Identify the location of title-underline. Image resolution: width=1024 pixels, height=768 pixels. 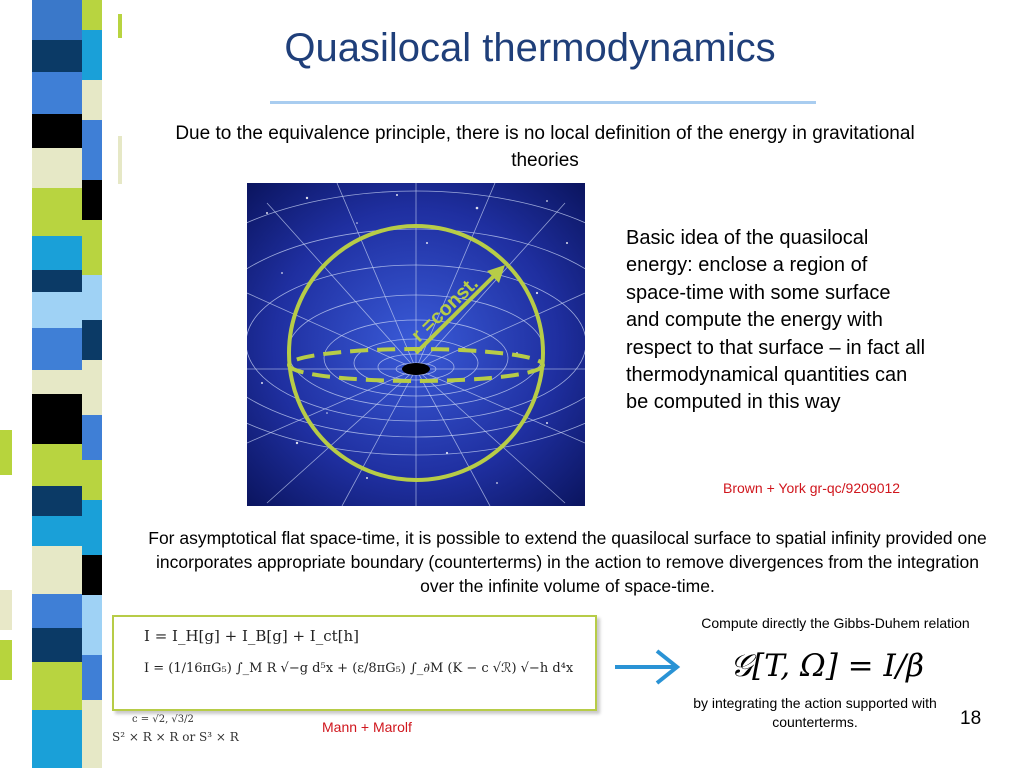
(543, 102).